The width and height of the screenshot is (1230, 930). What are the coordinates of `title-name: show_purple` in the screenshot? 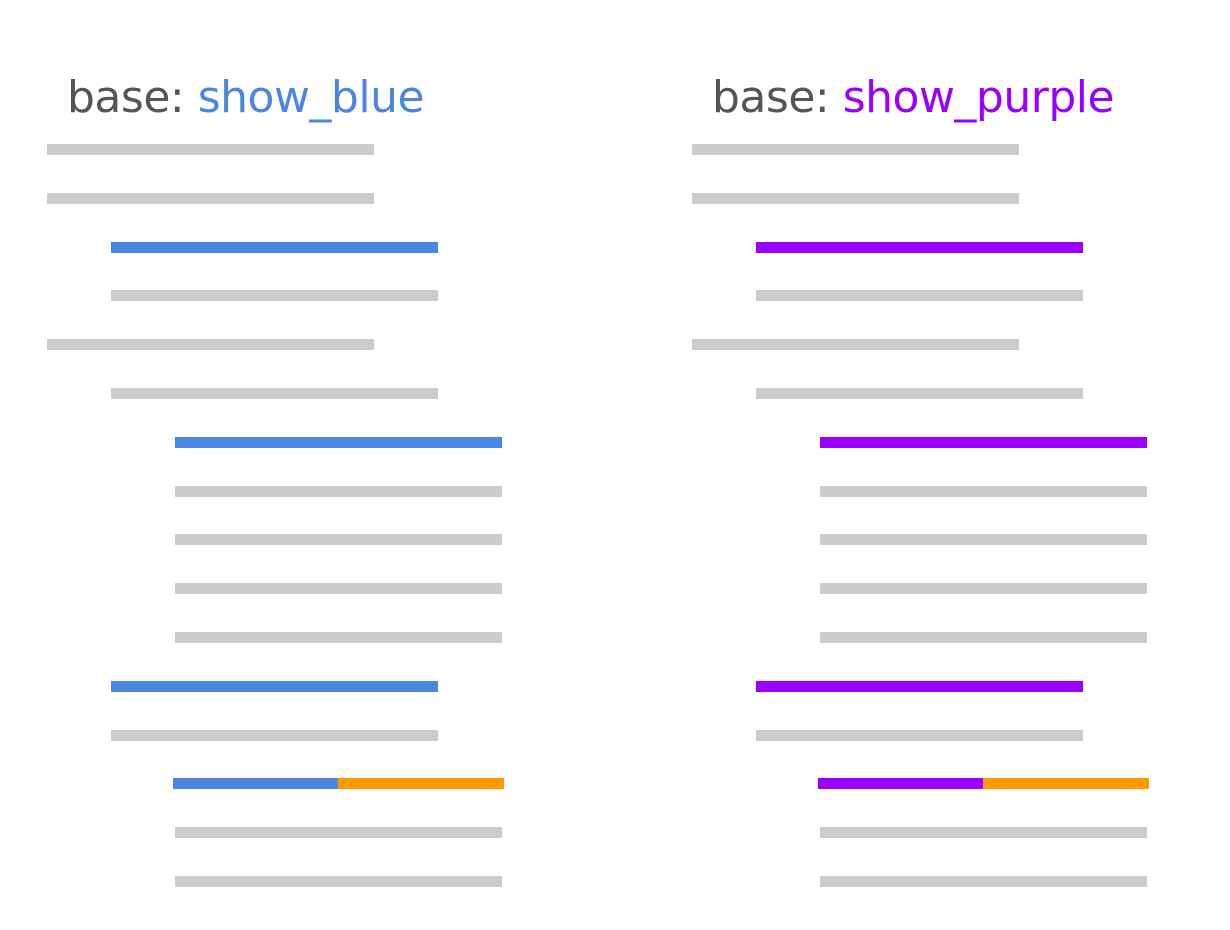 It's located at (978, 97).